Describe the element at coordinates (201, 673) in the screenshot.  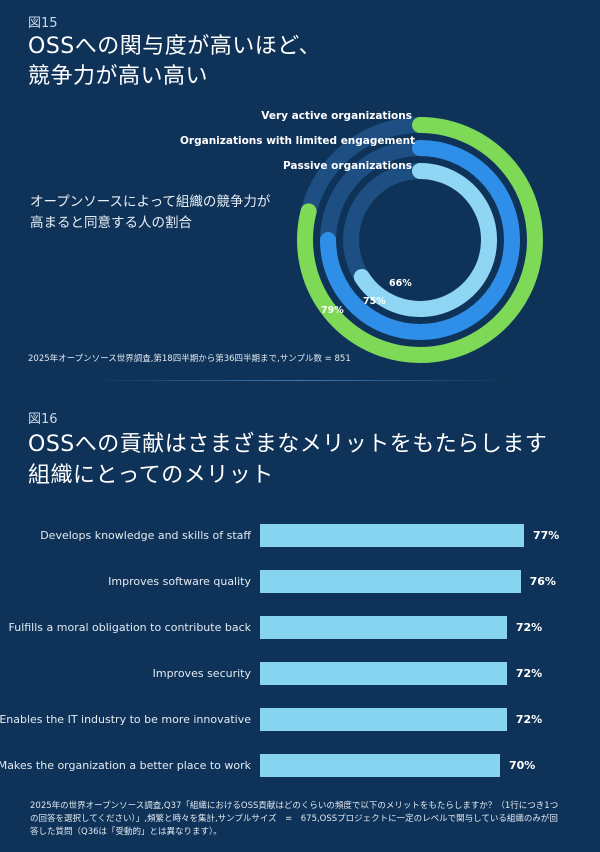
I see `bar-label: Improves security` at that location.